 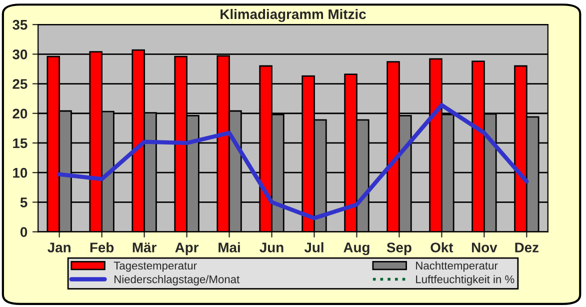 I want to click on x-tick-label: Mai, so click(x=229, y=247).